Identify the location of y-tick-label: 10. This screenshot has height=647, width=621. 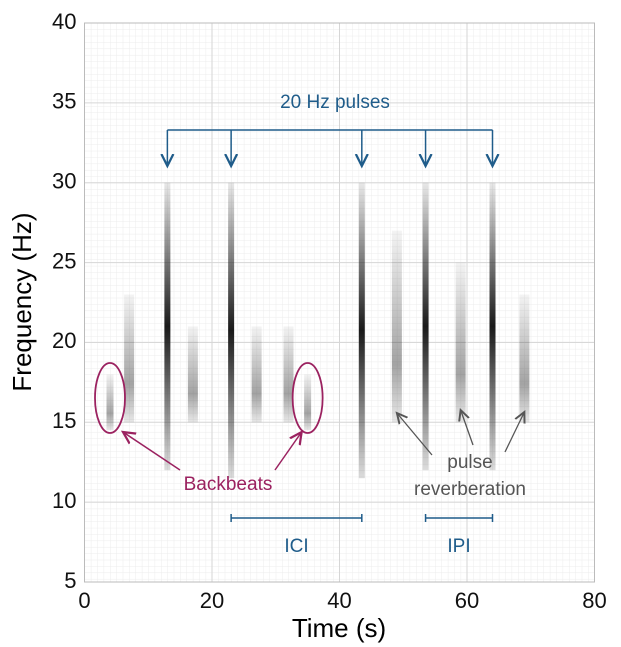
(64, 500).